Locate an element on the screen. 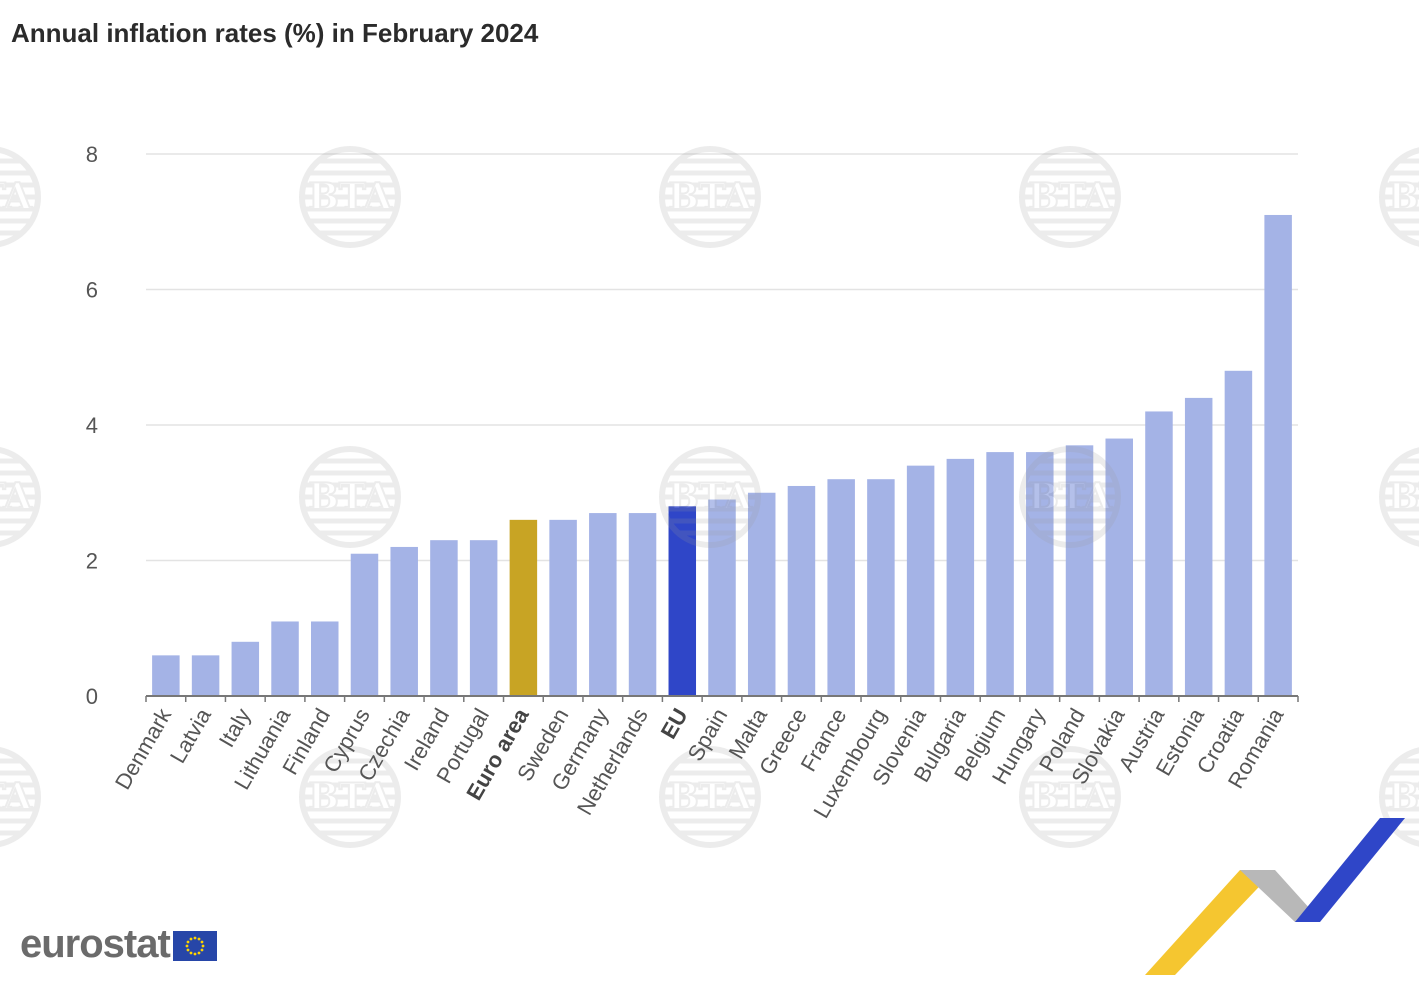 The width and height of the screenshot is (1419, 993). bar-eu is located at coordinates (682, 601).